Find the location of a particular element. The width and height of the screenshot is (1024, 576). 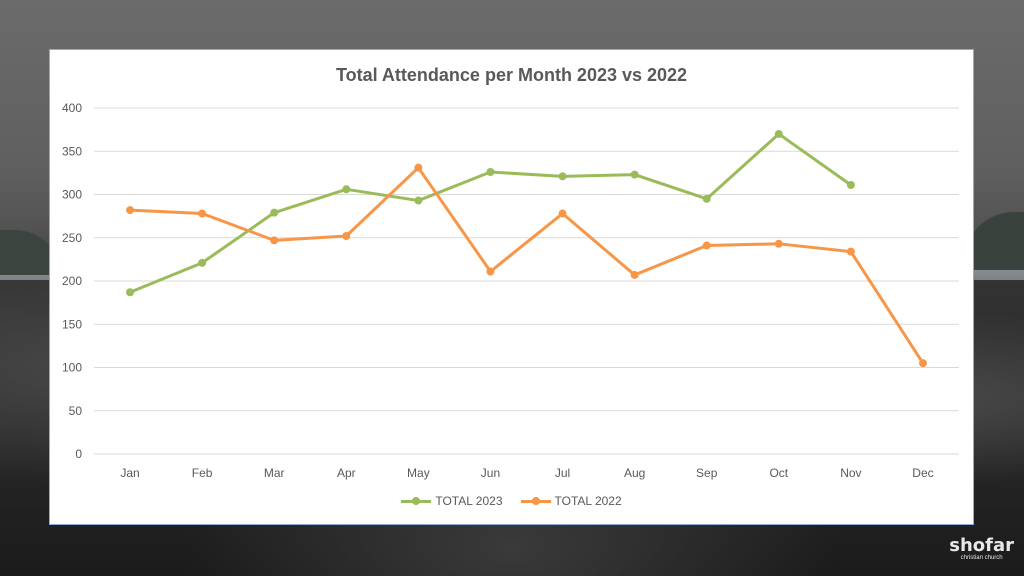

data-point-total-2022-mar is located at coordinates (274, 240).